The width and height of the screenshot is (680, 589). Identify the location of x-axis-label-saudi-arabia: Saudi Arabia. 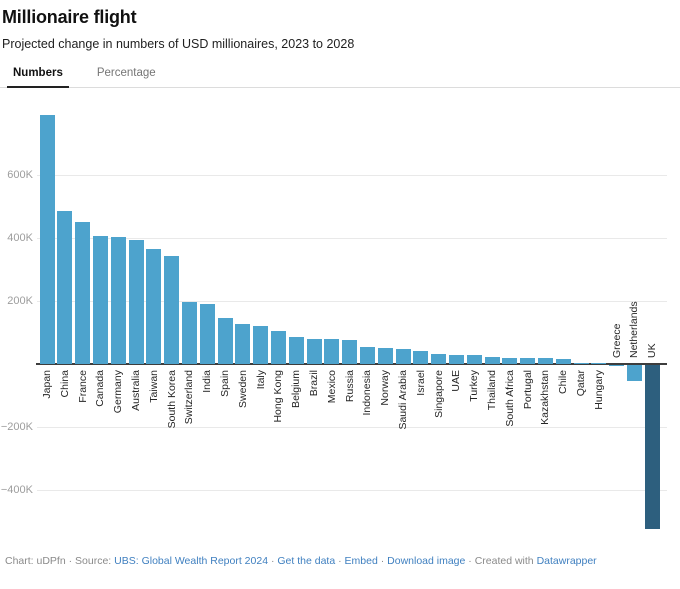
(403, 400).